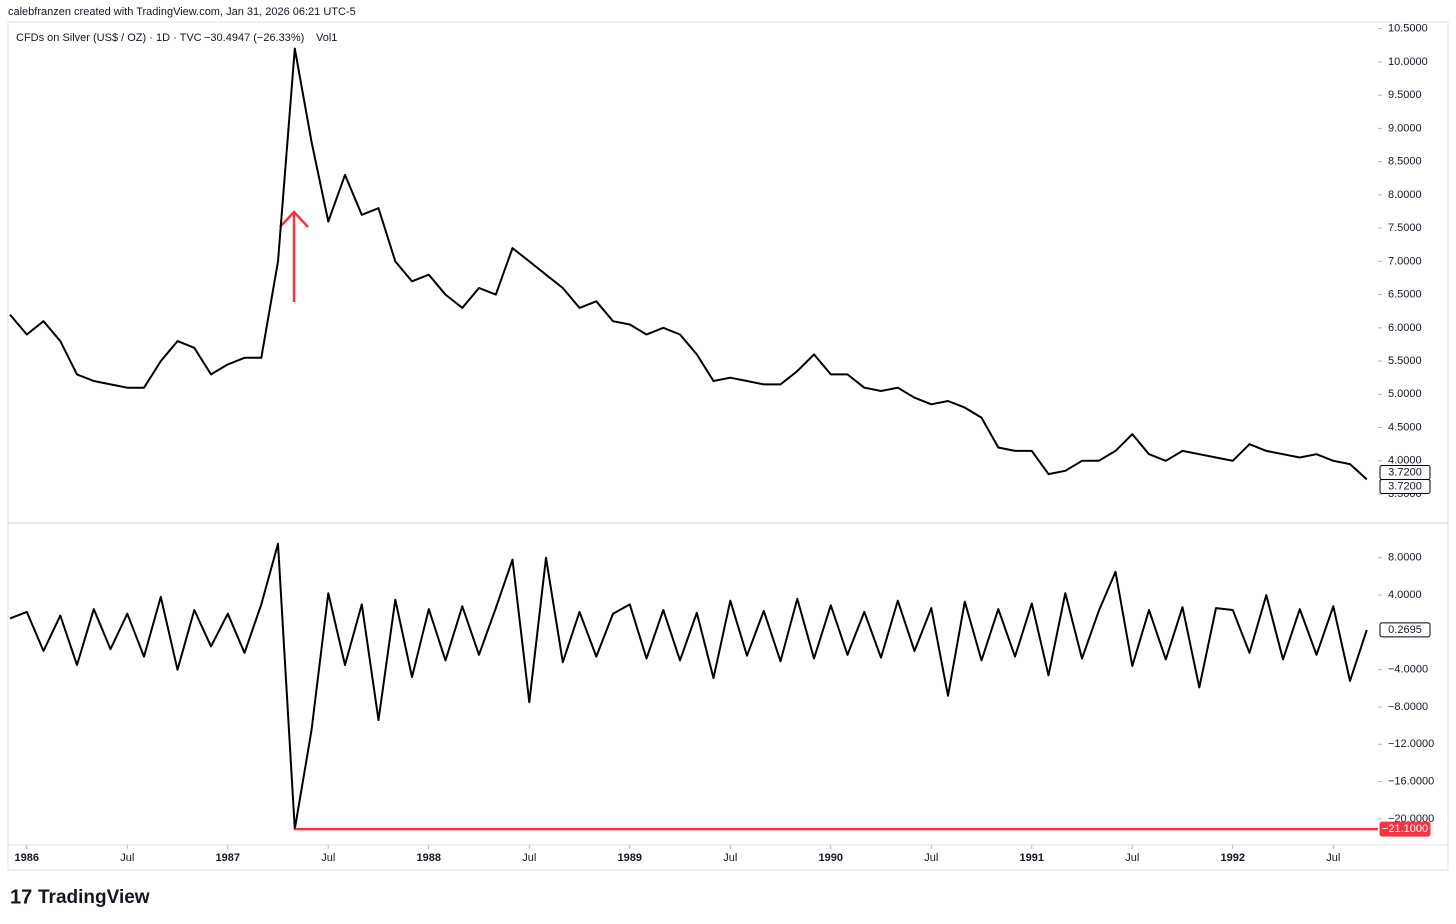 The height and width of the screenshot is (924, 1456). What do you see at coordinates (326, 38) in the screenshot?
I see `indicator: Vol1` at bounding box center [326, 38].